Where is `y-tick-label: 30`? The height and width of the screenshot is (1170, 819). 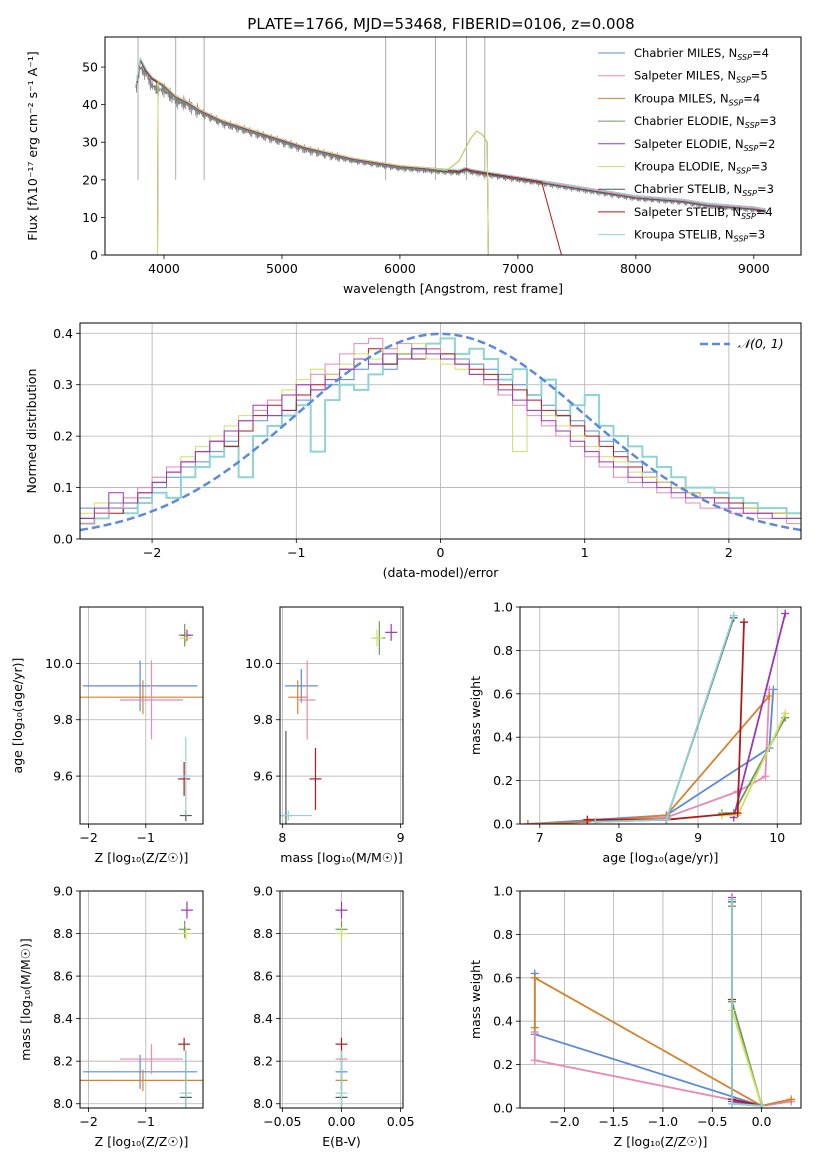 y-tick-label: 30 is located at coordinates (90, 142).